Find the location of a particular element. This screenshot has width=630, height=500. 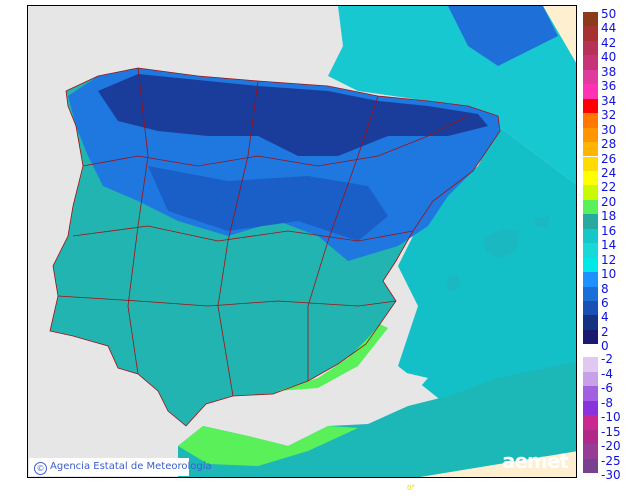

legend-label: 14 is located at coordinates (609, 245).